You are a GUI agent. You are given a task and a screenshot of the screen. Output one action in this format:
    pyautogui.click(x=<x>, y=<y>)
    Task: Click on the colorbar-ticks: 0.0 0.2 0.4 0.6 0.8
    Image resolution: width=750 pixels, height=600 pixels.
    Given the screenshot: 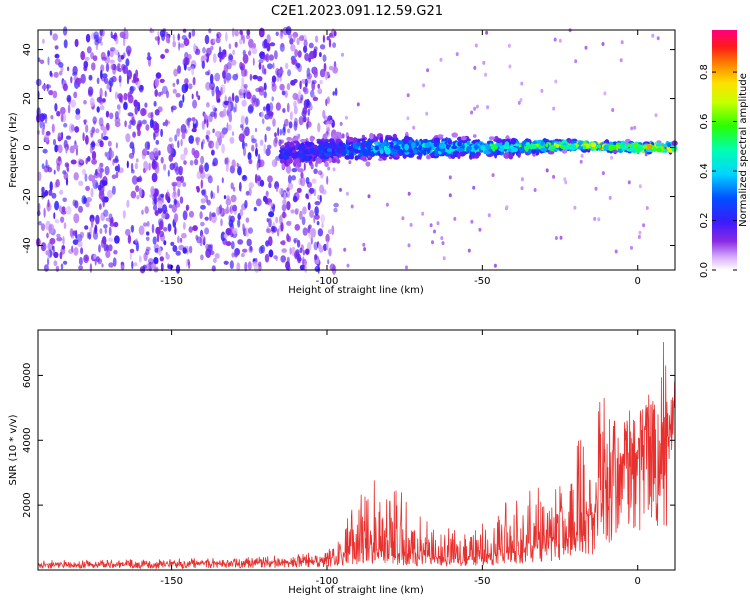 What is the action you would take?
    pyautogui.click(x=718, y=171)
    